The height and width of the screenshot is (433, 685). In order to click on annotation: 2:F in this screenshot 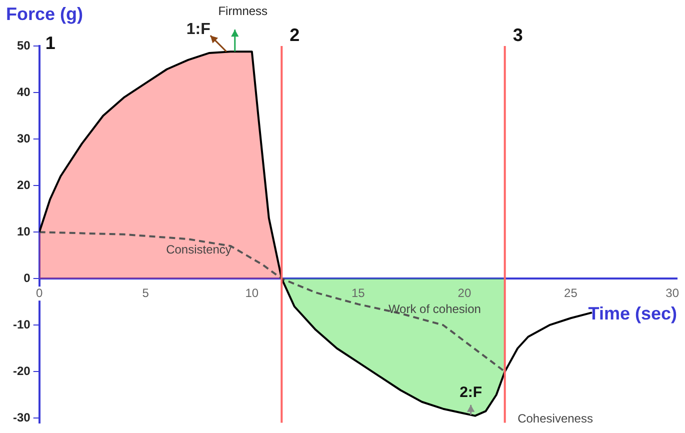, I will do `click(471, 393)`.